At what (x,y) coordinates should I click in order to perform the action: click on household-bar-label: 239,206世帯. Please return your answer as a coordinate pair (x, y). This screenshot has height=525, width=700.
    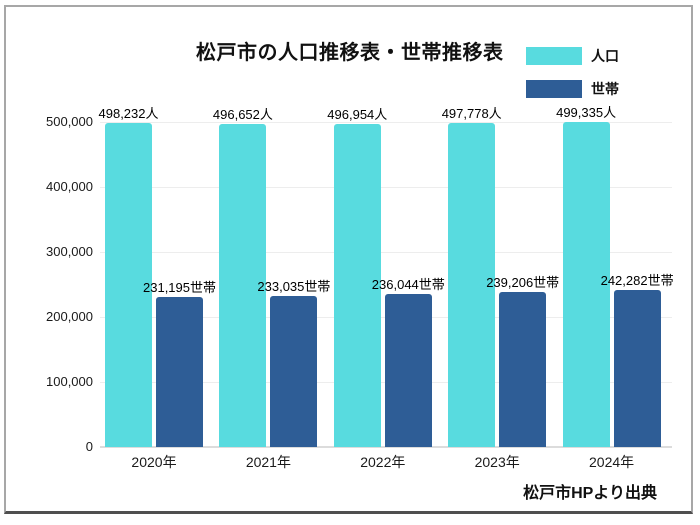
    Looking at the image, I should click on (523, 282).